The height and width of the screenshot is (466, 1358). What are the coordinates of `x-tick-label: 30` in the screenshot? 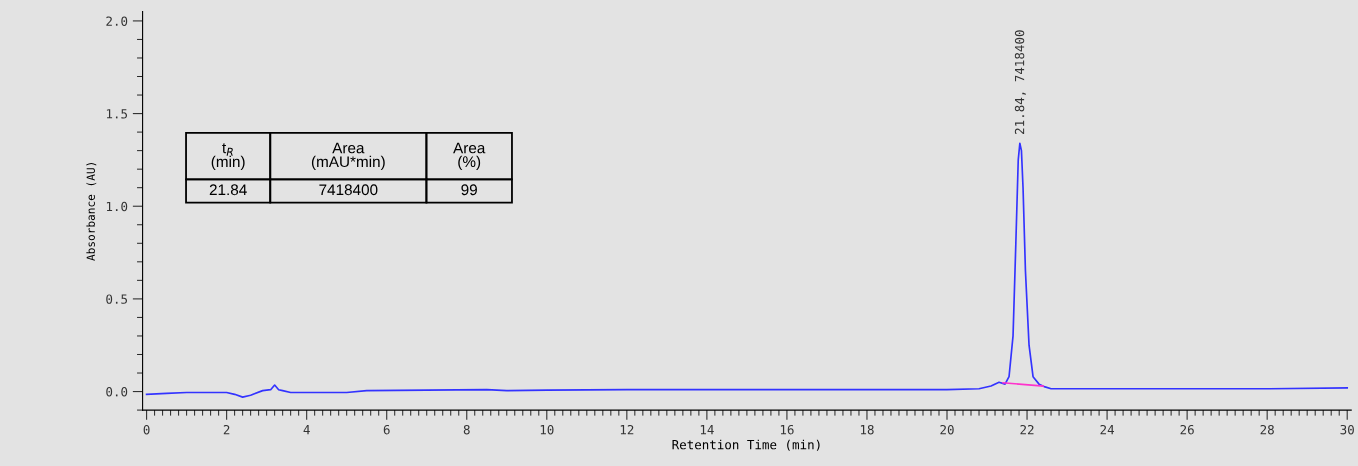 It's located at (1347, 429).